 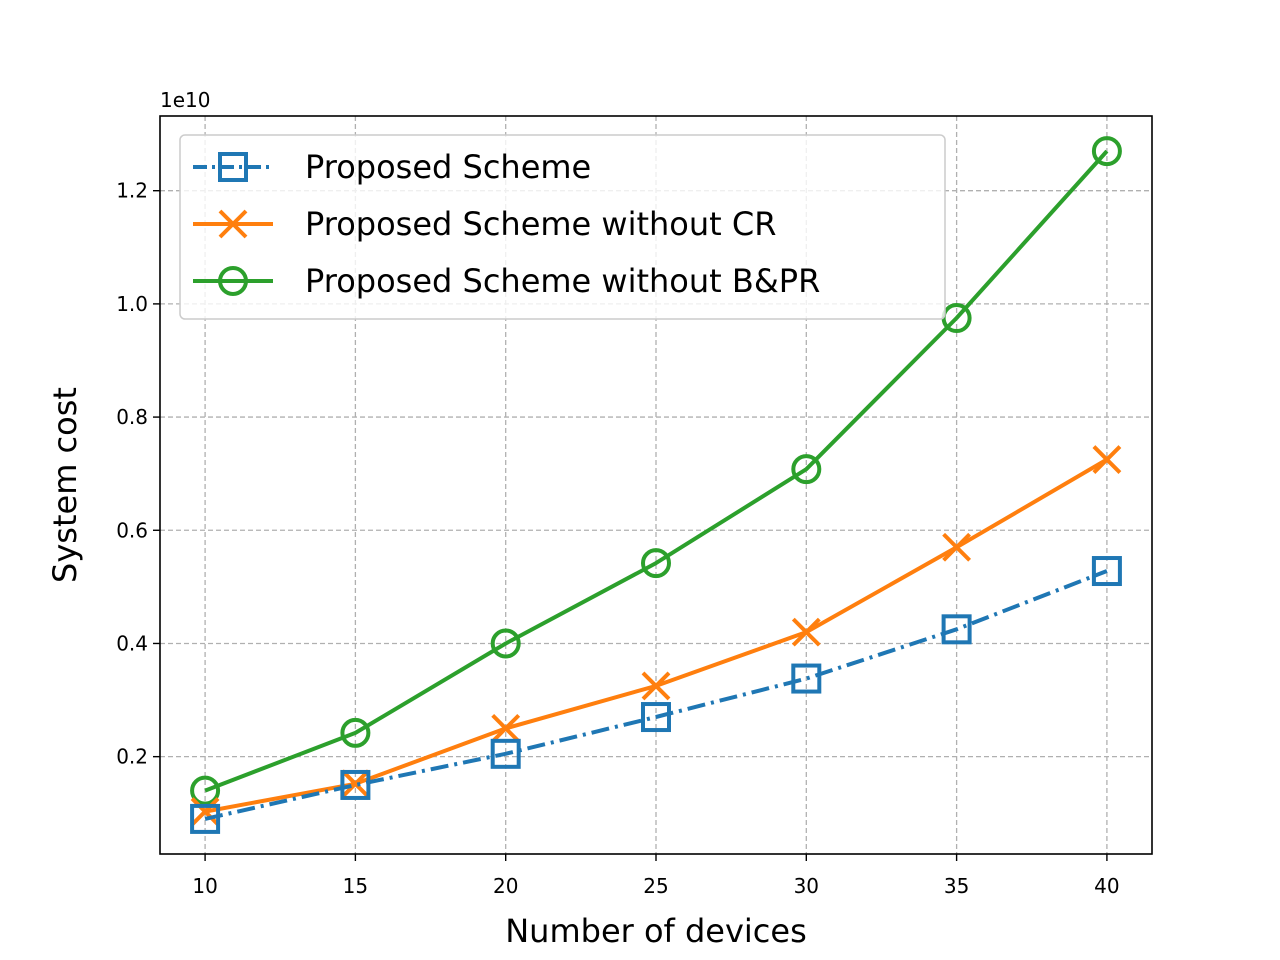 I want to click on y-tick-label: 0.2, so click(x=132, y=757).